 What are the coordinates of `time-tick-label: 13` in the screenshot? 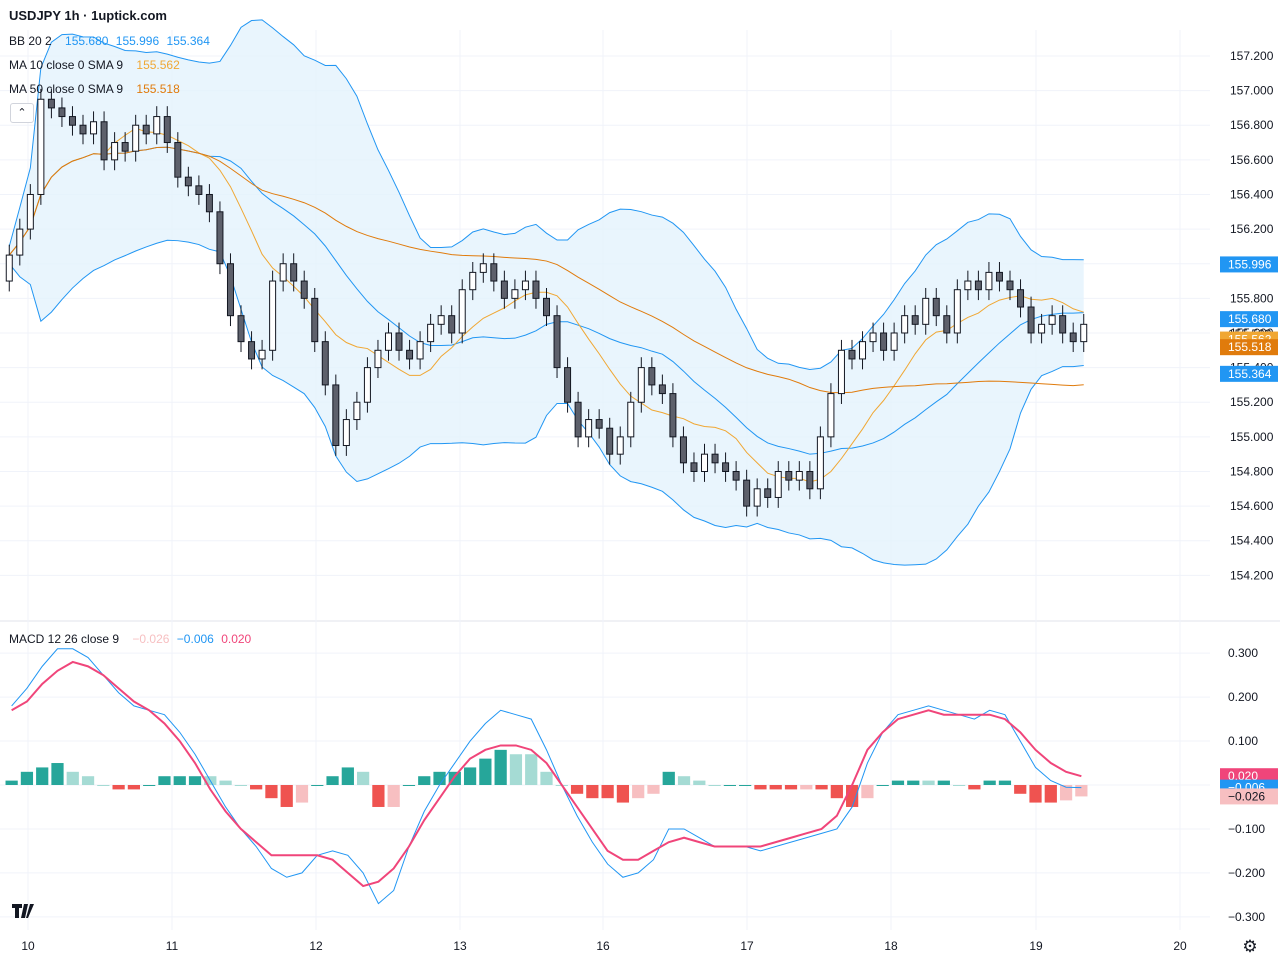 It's located at (460, 946).